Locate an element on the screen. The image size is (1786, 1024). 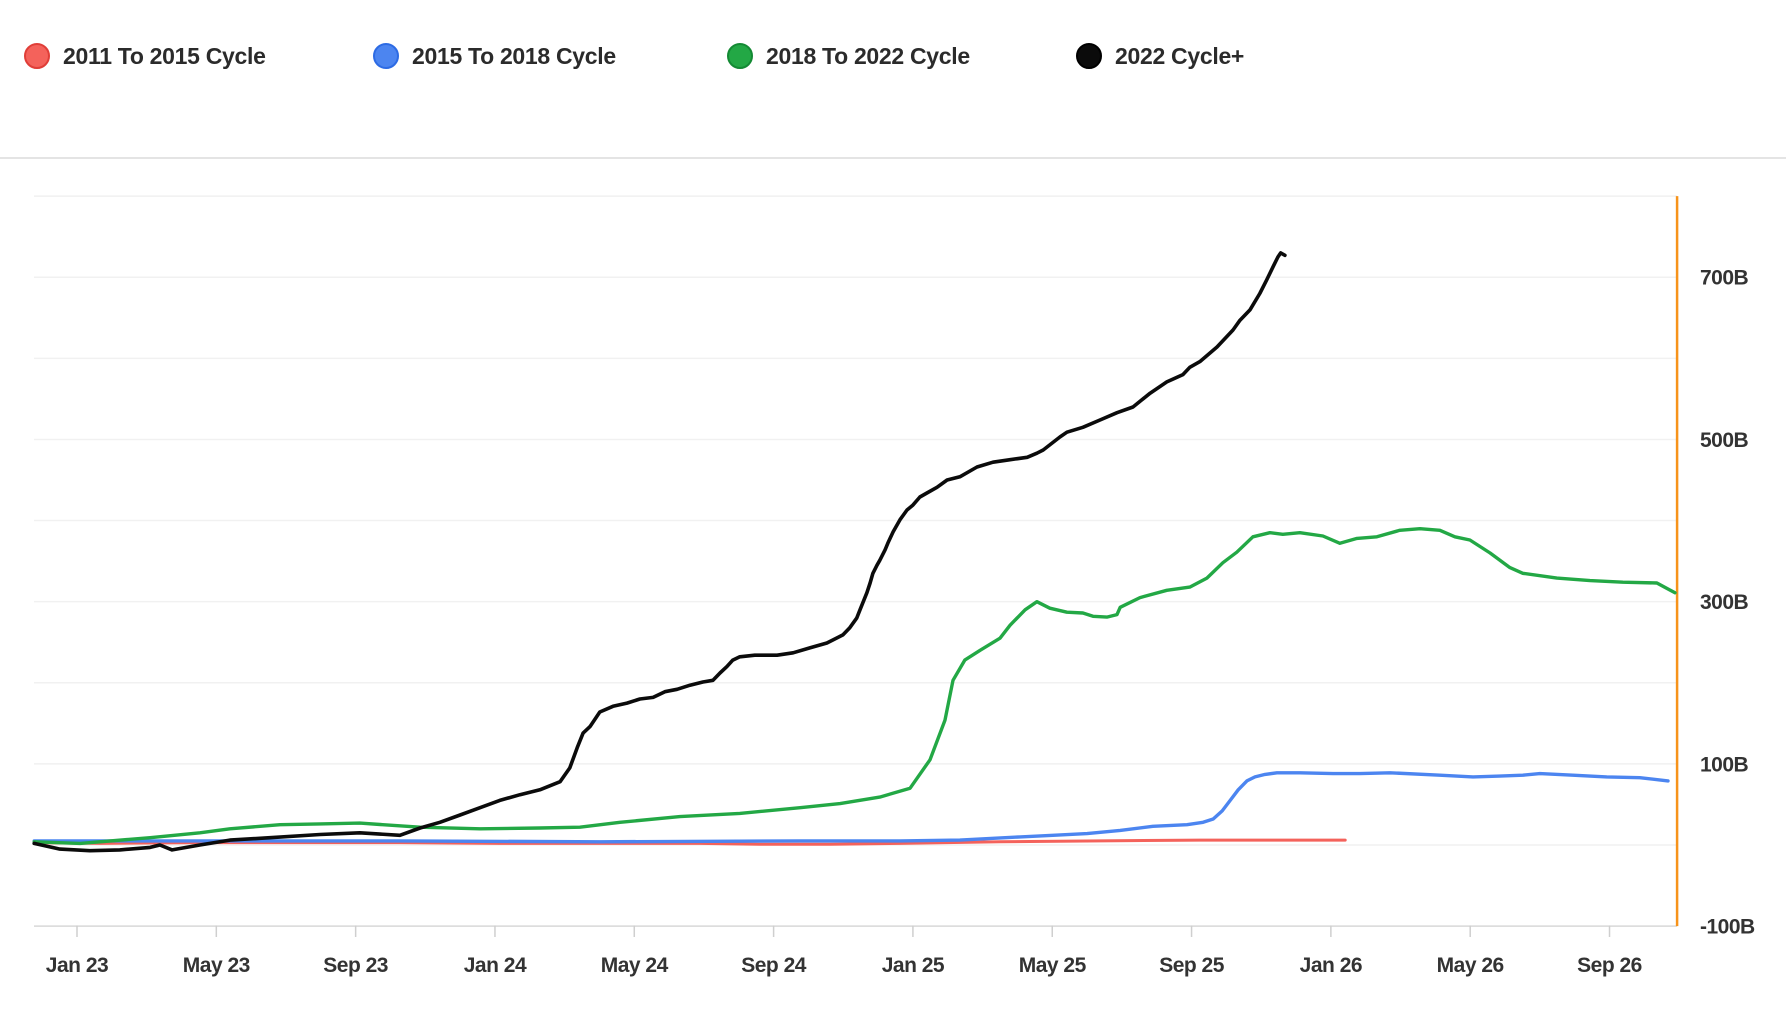
legend-item-4: 2022 Cycle+ is located at coordinates (1160, 56).